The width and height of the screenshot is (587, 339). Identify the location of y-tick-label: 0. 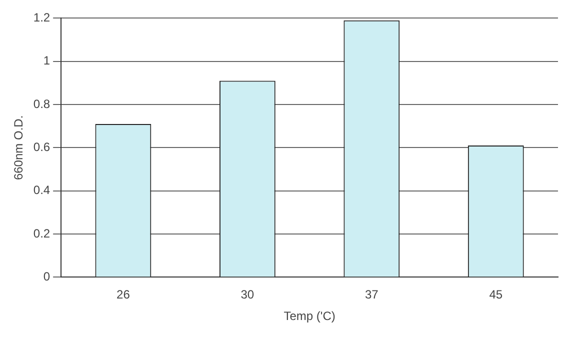
(46, 277).